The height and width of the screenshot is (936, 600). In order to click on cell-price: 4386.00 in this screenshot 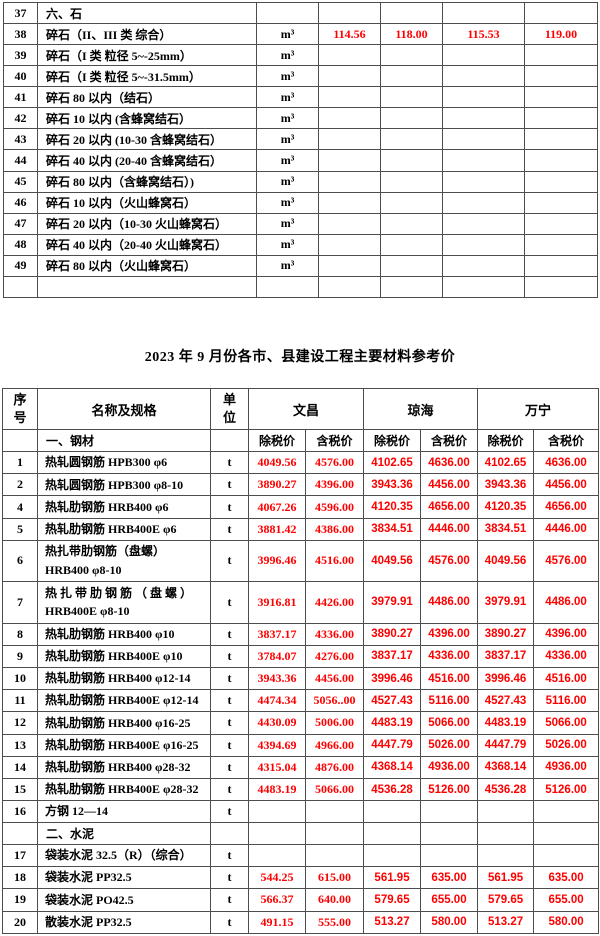, I will do `click(334, 529)`.